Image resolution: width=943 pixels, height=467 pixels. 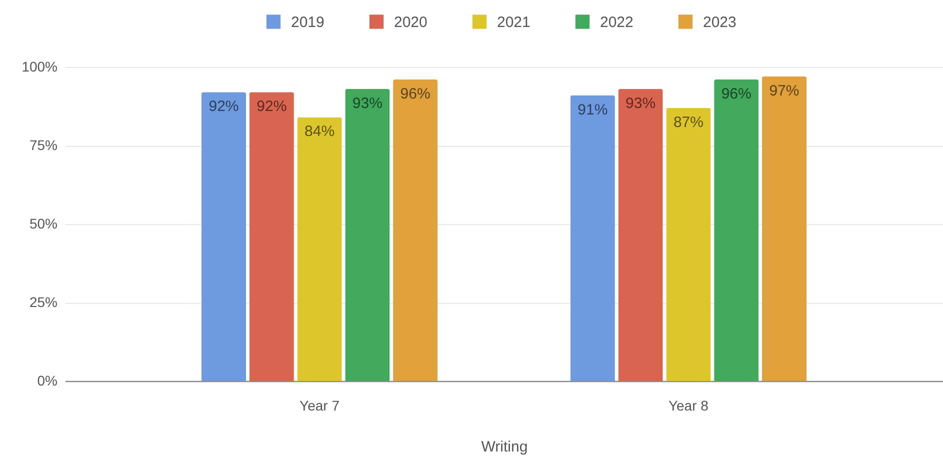 What do you see at coordinates (47, 380) in the screenshot?
I see `y-tick-label: 0%` at bounding box center [47, 380].